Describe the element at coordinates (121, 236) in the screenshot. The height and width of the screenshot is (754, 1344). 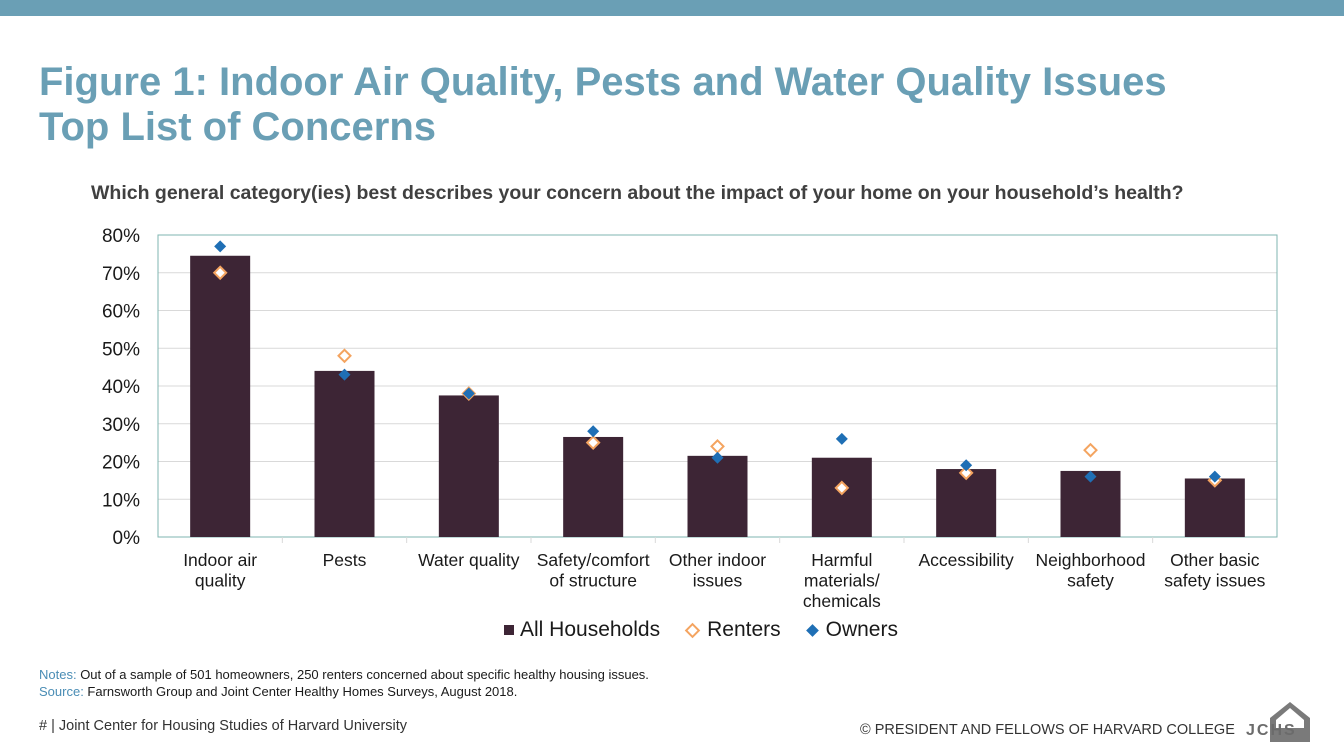
I see `y-tick-label: 80%` at that location.